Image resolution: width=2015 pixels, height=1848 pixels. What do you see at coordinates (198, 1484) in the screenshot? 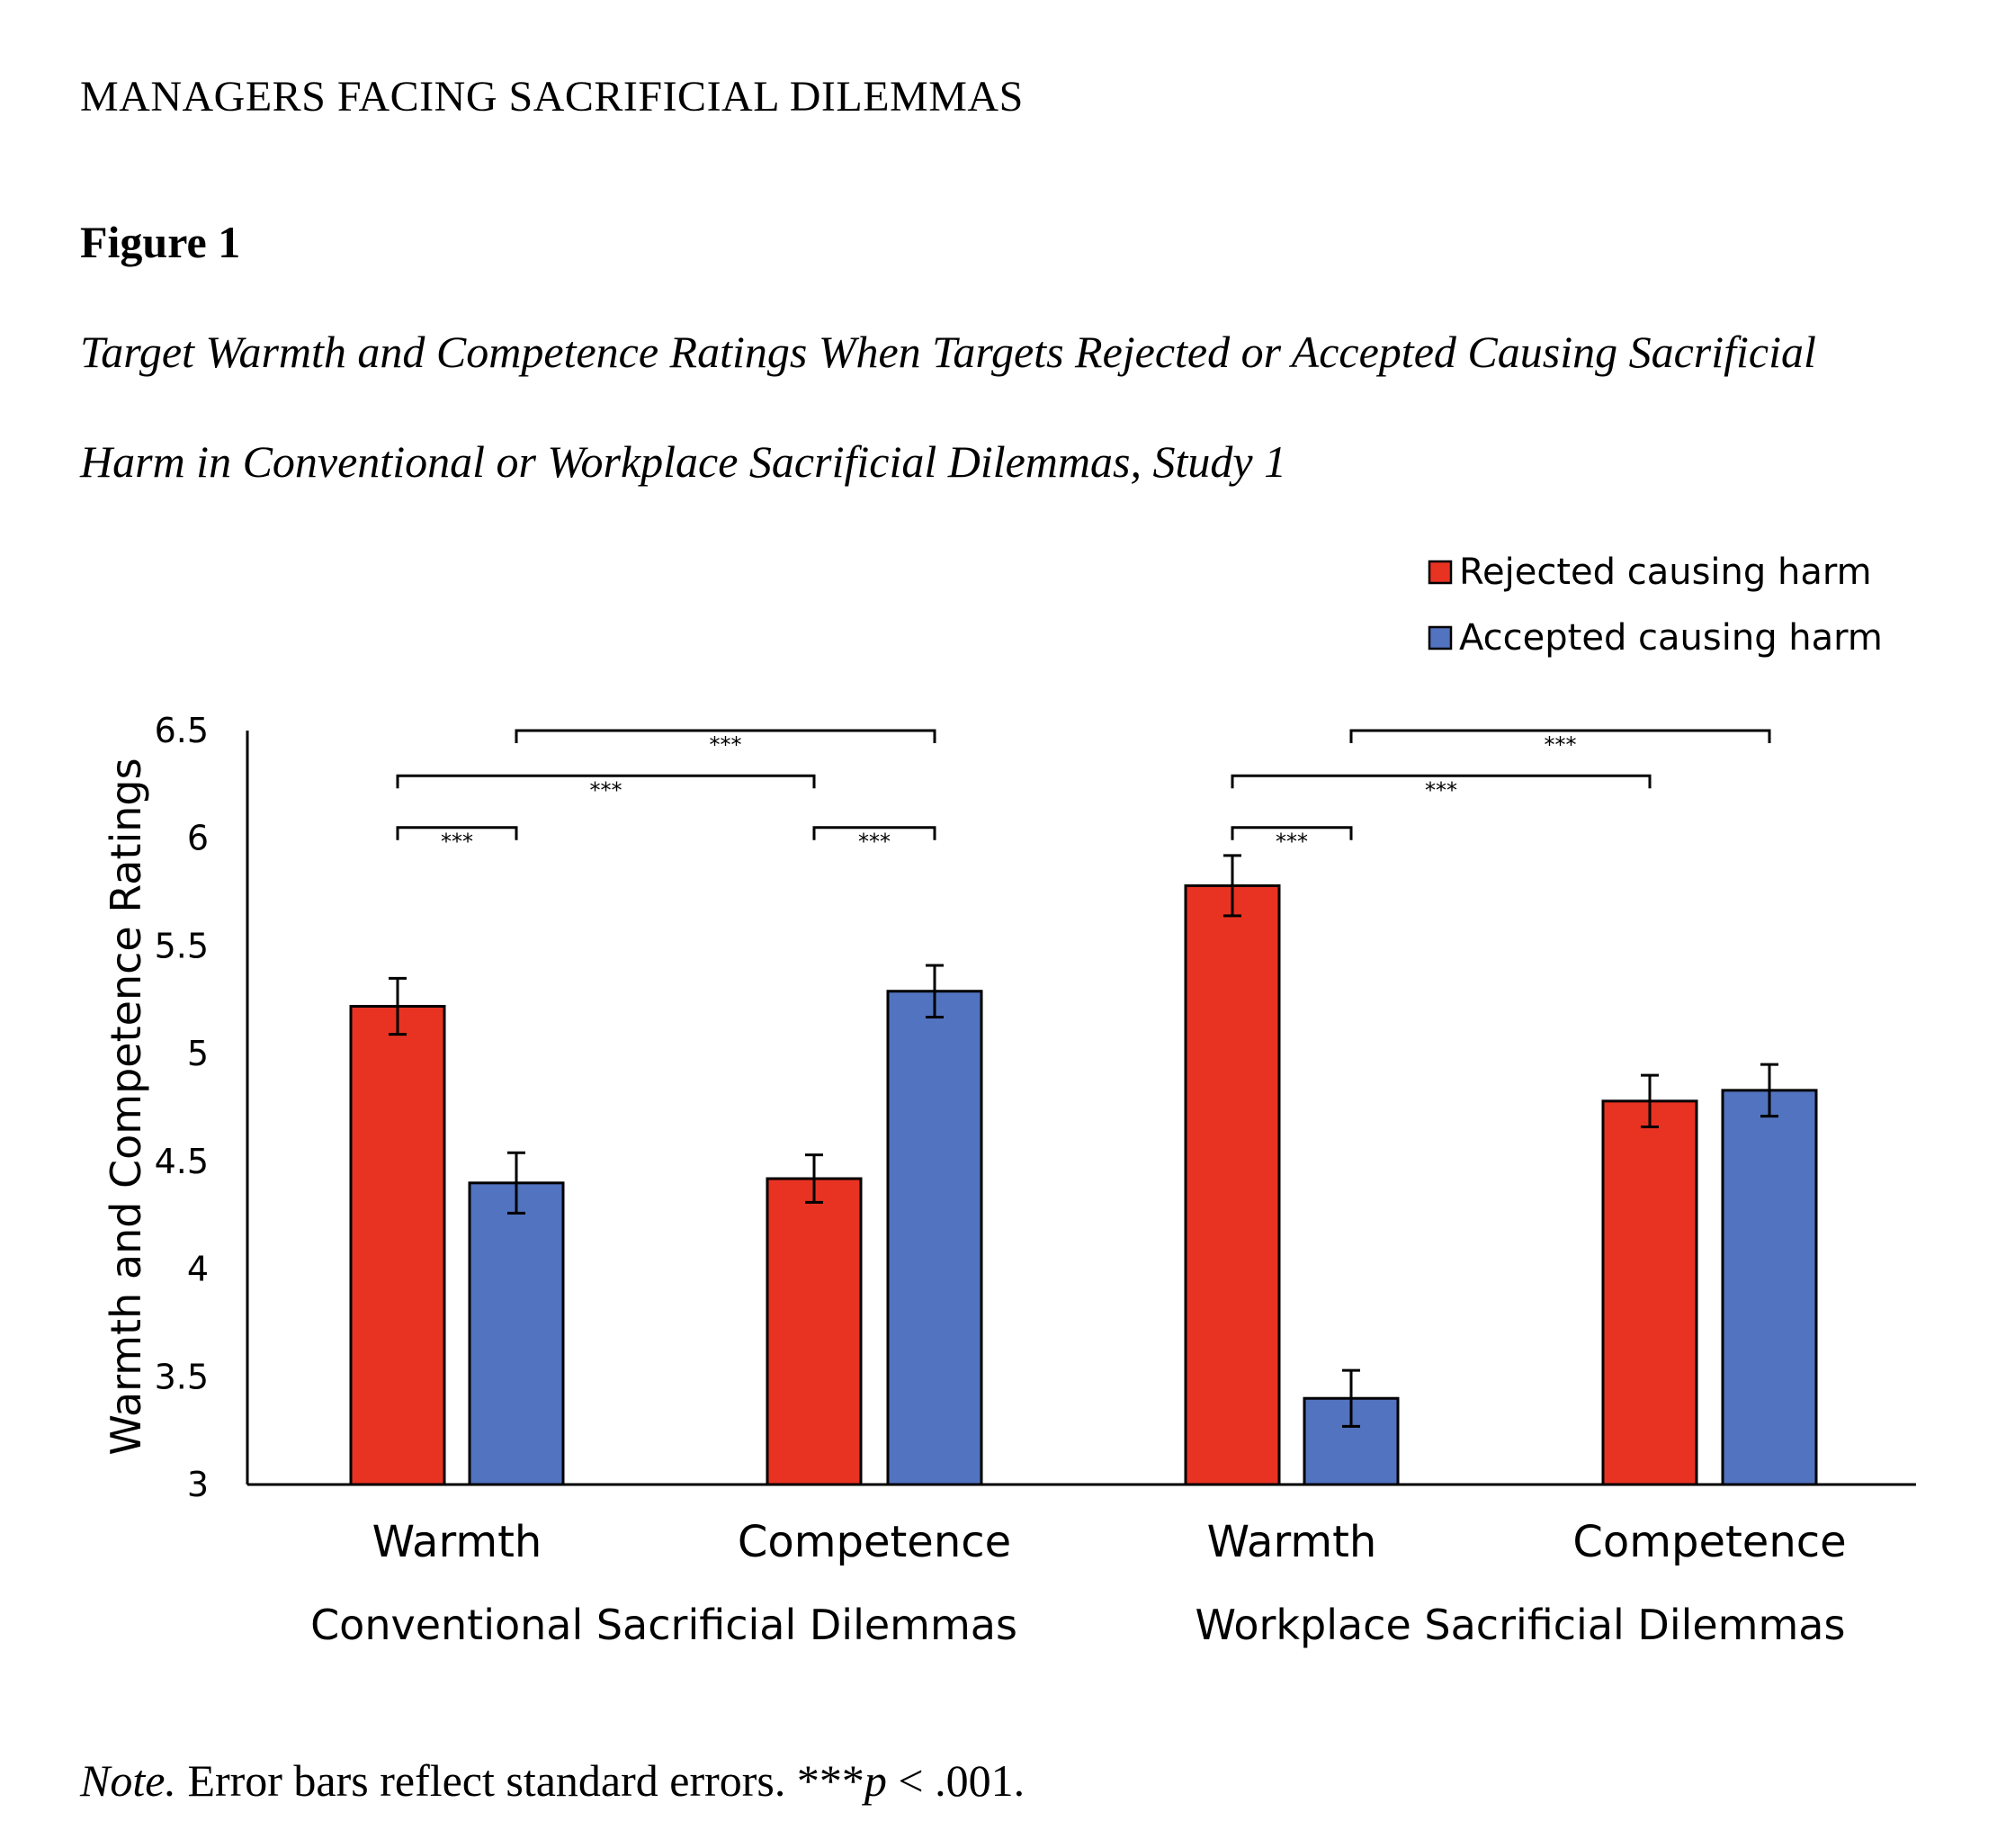
I see `y-tick-label: 3` at bounding box center [198, 1484].